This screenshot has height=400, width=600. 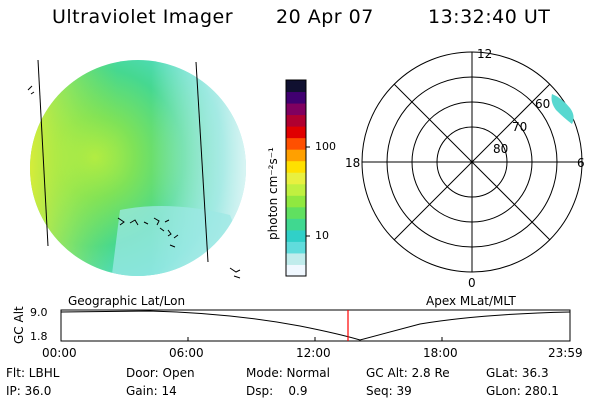 What do you see at coordinates (517, 373) in the screenshot?
I see `glat-status: GLat: 36.3` at bounding box center [517, 373].